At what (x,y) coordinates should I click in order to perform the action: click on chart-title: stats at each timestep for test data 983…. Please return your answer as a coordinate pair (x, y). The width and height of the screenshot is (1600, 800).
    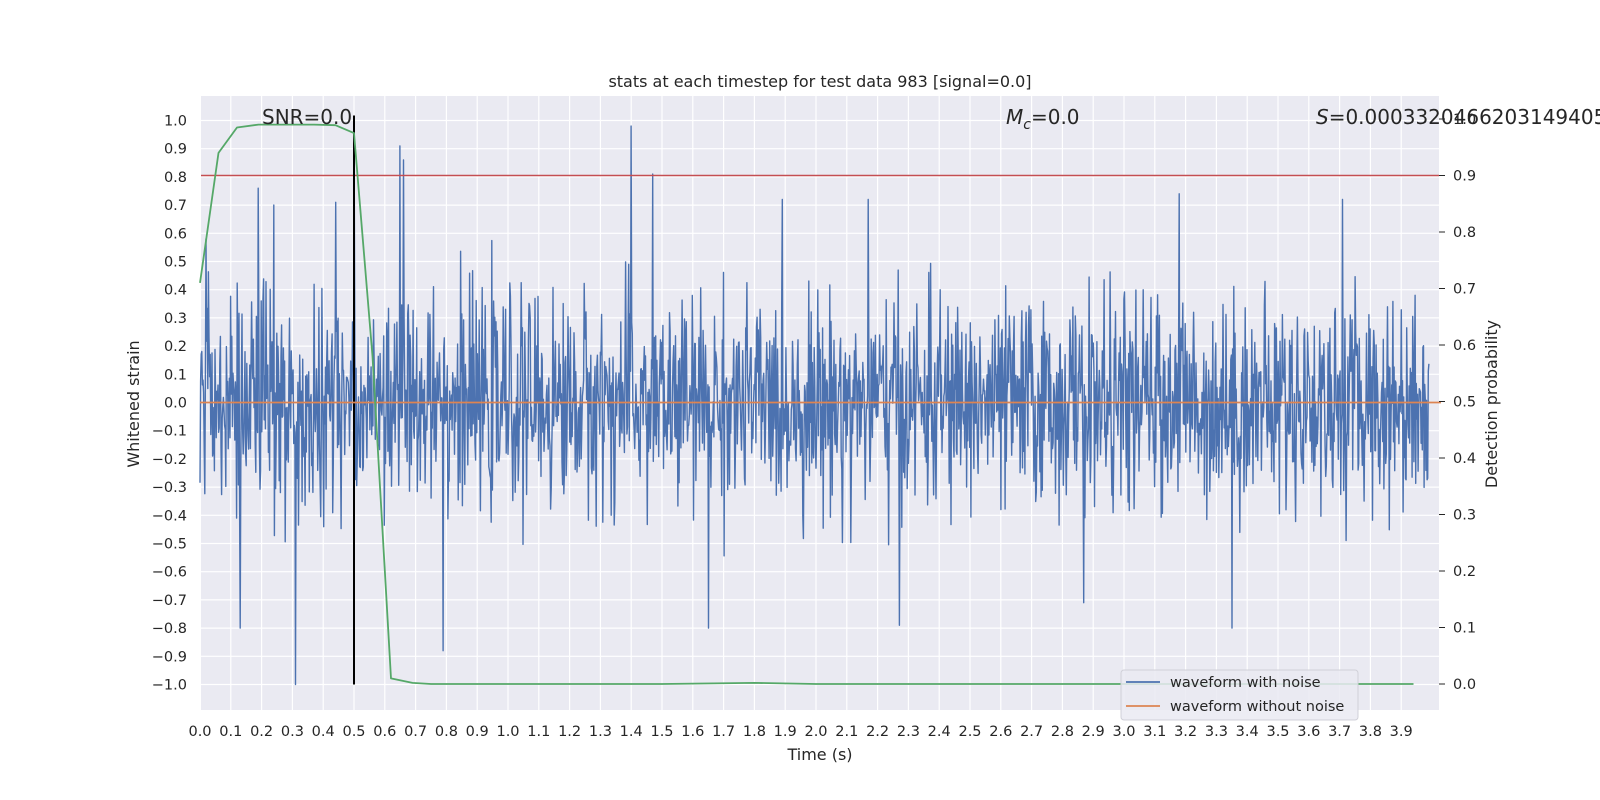
    Looking at the image, I should click on (819, 81).